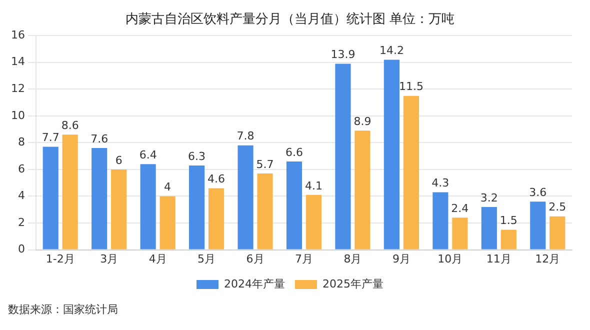 The width and height of the screenshot is (590, 330). I want to click on y-tick-label: 16, so click(17, 35).